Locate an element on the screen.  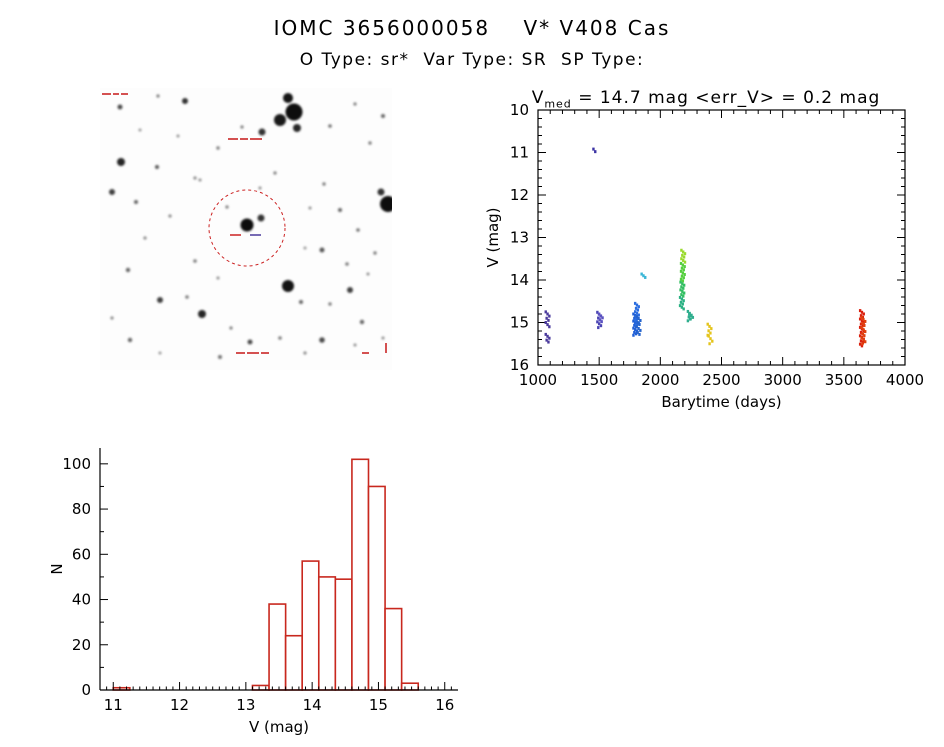
svg-text: 4000 is located at coordinates (905, 380).